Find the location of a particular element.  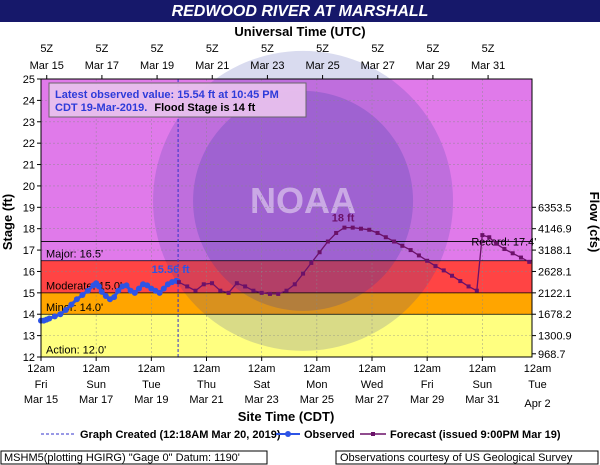

flow-tick-label: 2628.1 is located at coordinates (555, 272).